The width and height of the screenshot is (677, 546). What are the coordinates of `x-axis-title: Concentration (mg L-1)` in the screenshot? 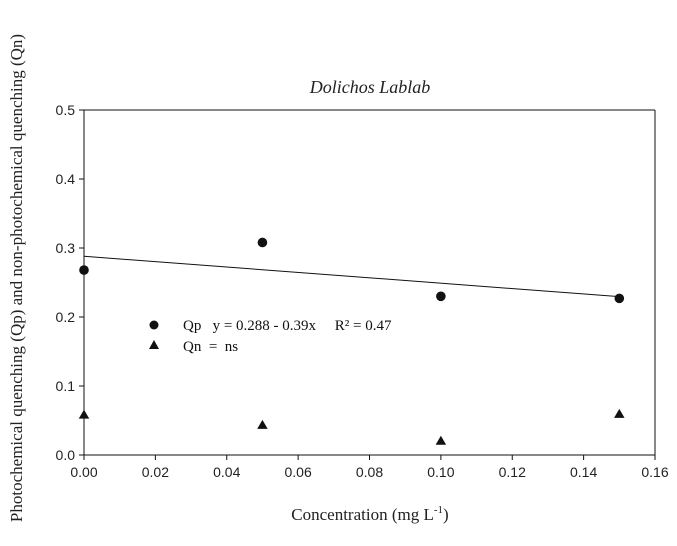 It's located at (369, 514).